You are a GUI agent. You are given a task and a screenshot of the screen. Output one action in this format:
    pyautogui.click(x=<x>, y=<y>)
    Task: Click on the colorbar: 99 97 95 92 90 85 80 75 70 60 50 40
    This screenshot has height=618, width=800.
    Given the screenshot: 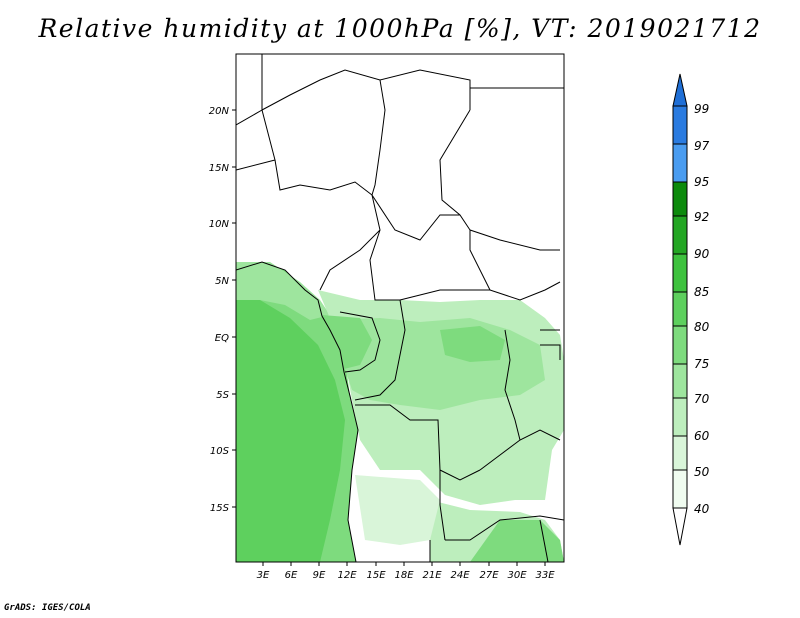 What is the action you would take?
    pyautogui.click(x=691, y=309)
    